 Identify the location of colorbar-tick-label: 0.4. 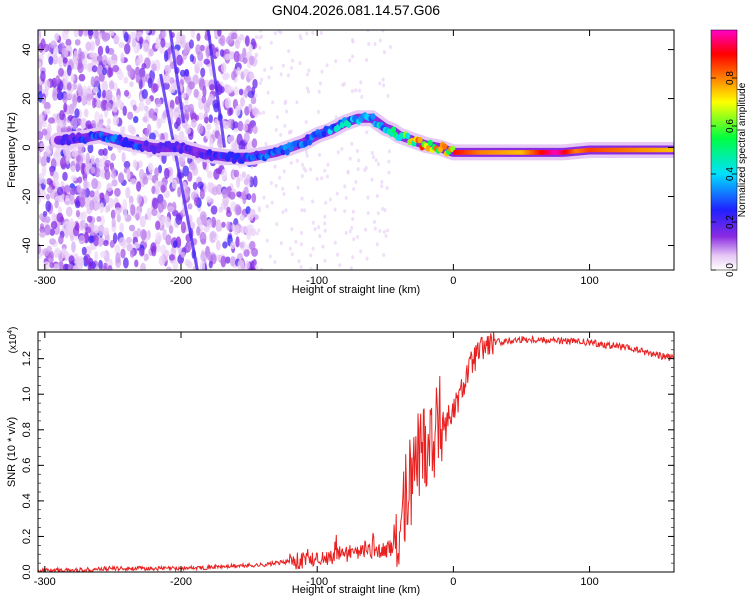
(730, 174).